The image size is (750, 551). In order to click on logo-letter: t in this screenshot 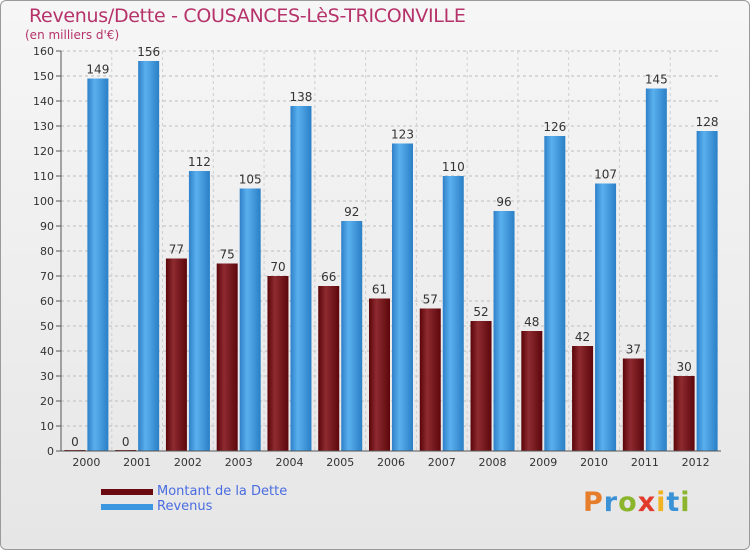, I will do `click(673, 502)`.